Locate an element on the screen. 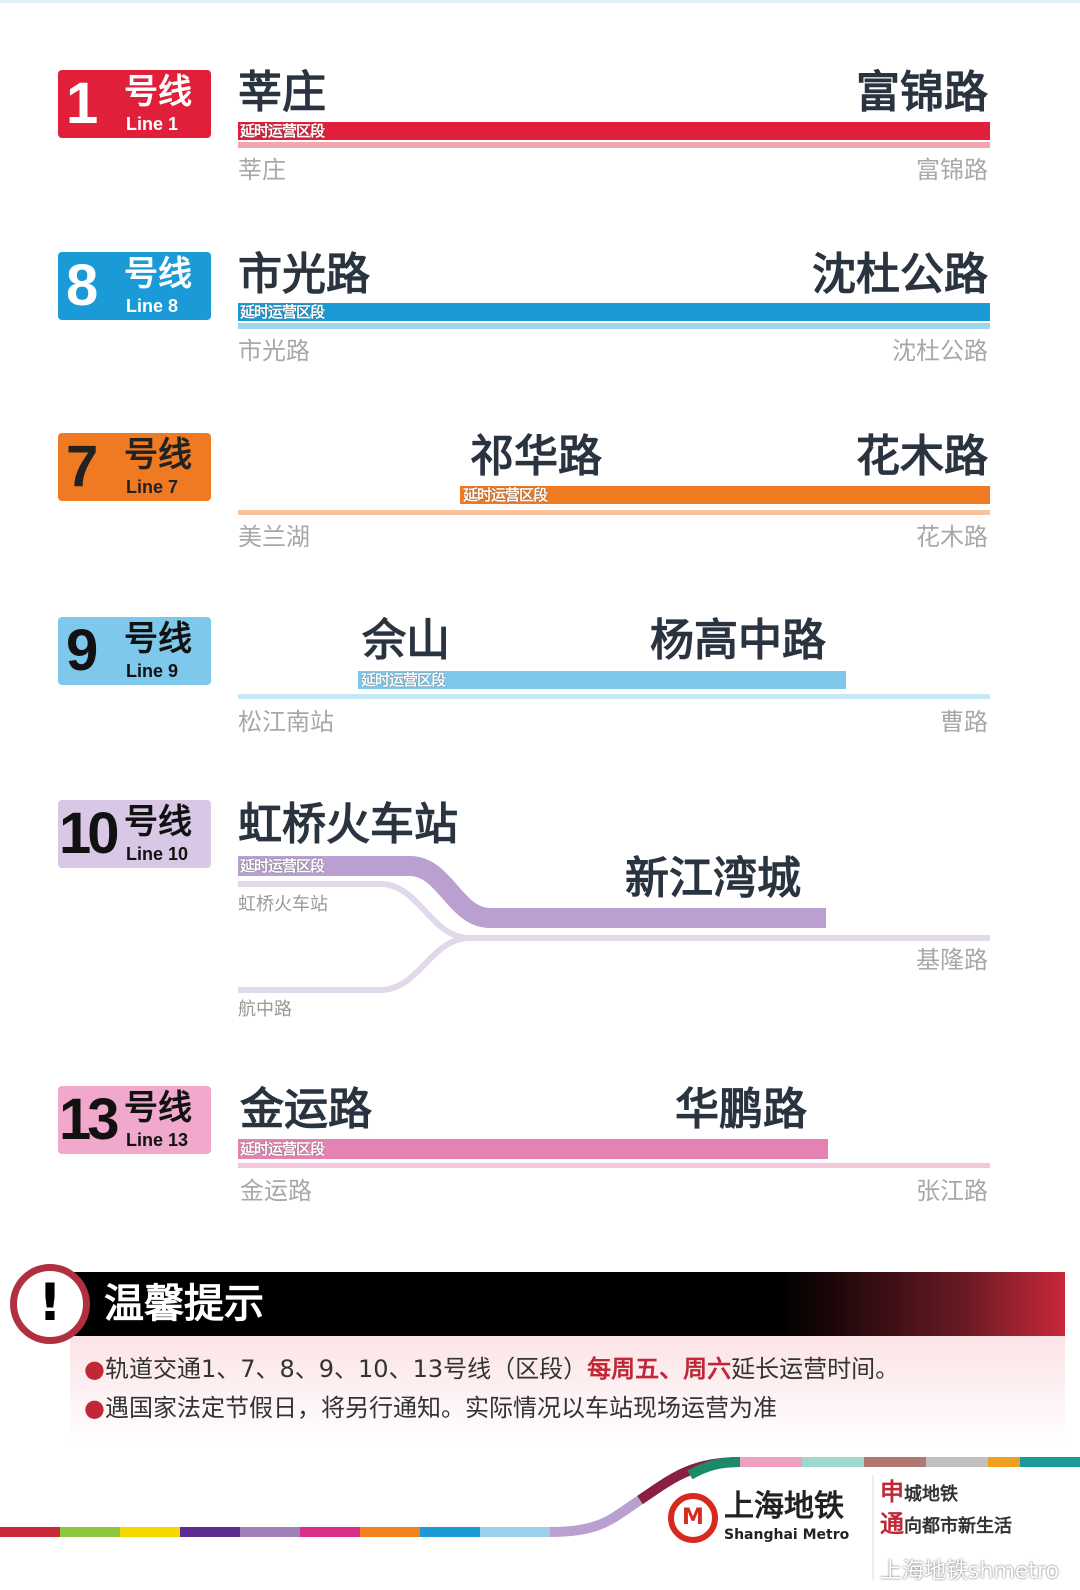 The width and height of the screenshot is (1080, 1590). line9-terminal-start: 松江南站 is located at coordinates (286, 722).